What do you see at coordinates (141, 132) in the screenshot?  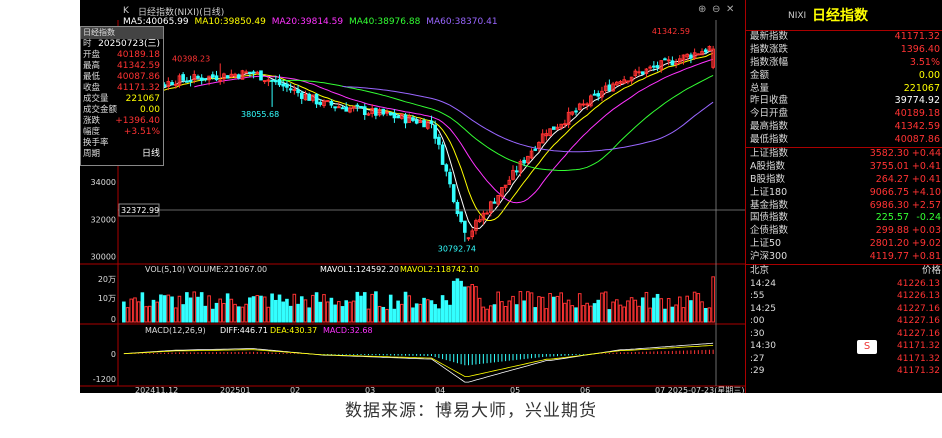 I see `info-value: +3.51%` at bounding box center [141, 132].